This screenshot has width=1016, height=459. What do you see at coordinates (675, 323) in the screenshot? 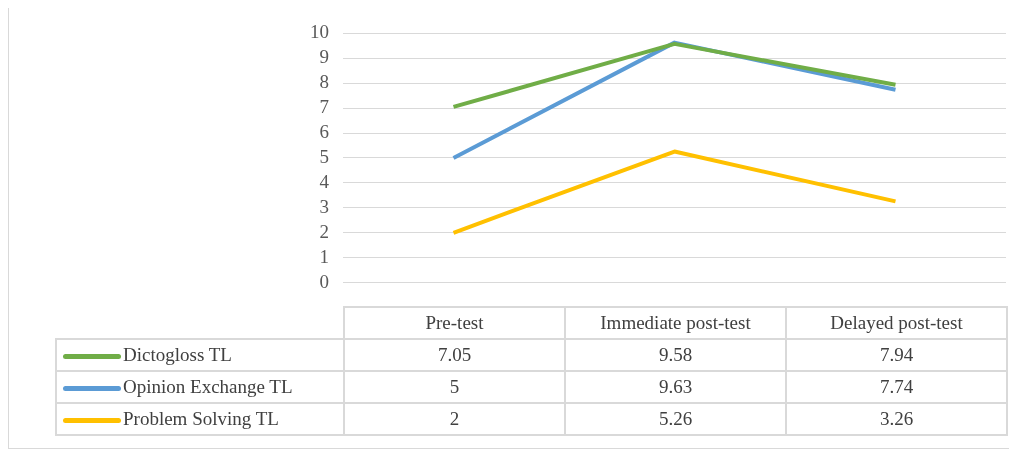
I see `x-tick-label: Immediate post-test` at bounding box center [675, 323].